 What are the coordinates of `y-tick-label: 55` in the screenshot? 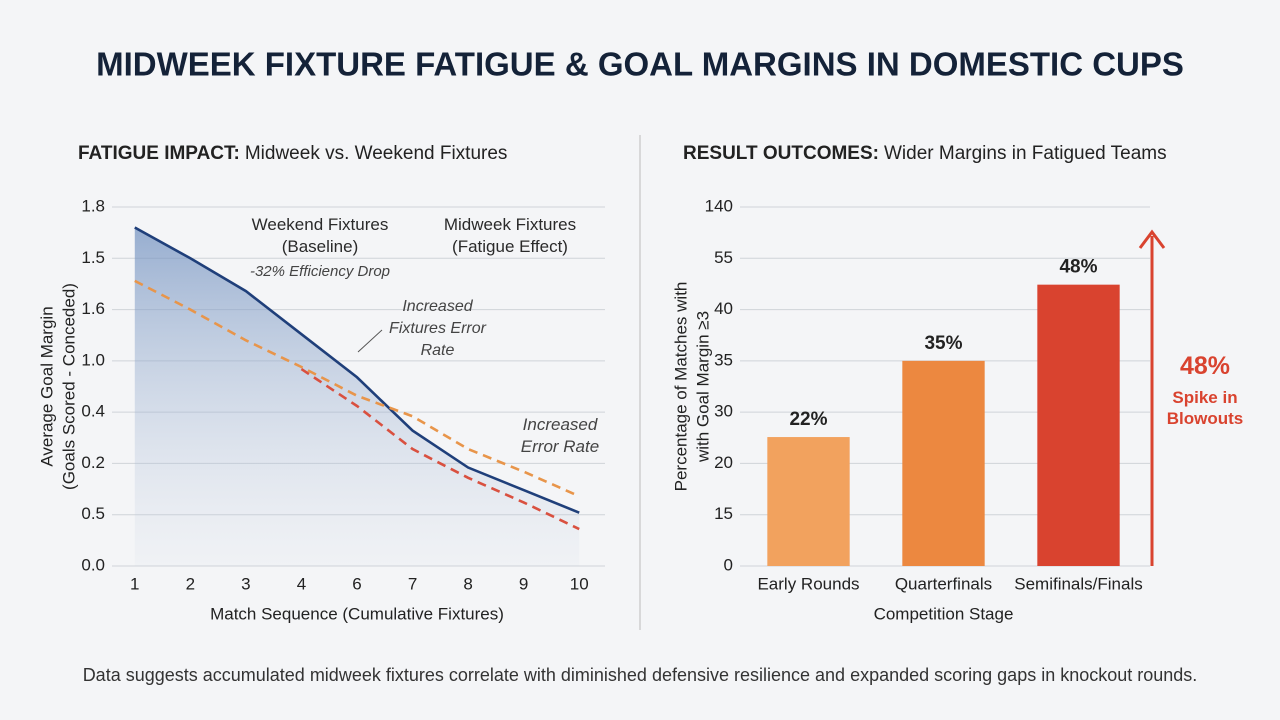 It's located at (723, 257).